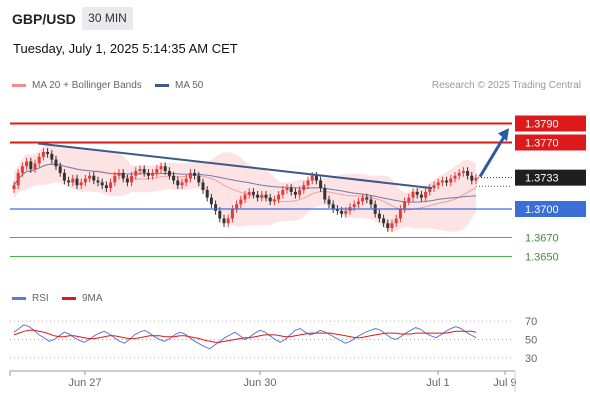  I want to click on legend-9ma: 9MA, so click(82, 298).